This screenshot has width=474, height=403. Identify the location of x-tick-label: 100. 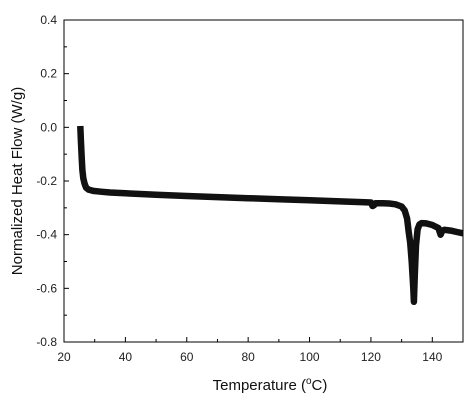
(310, 357).